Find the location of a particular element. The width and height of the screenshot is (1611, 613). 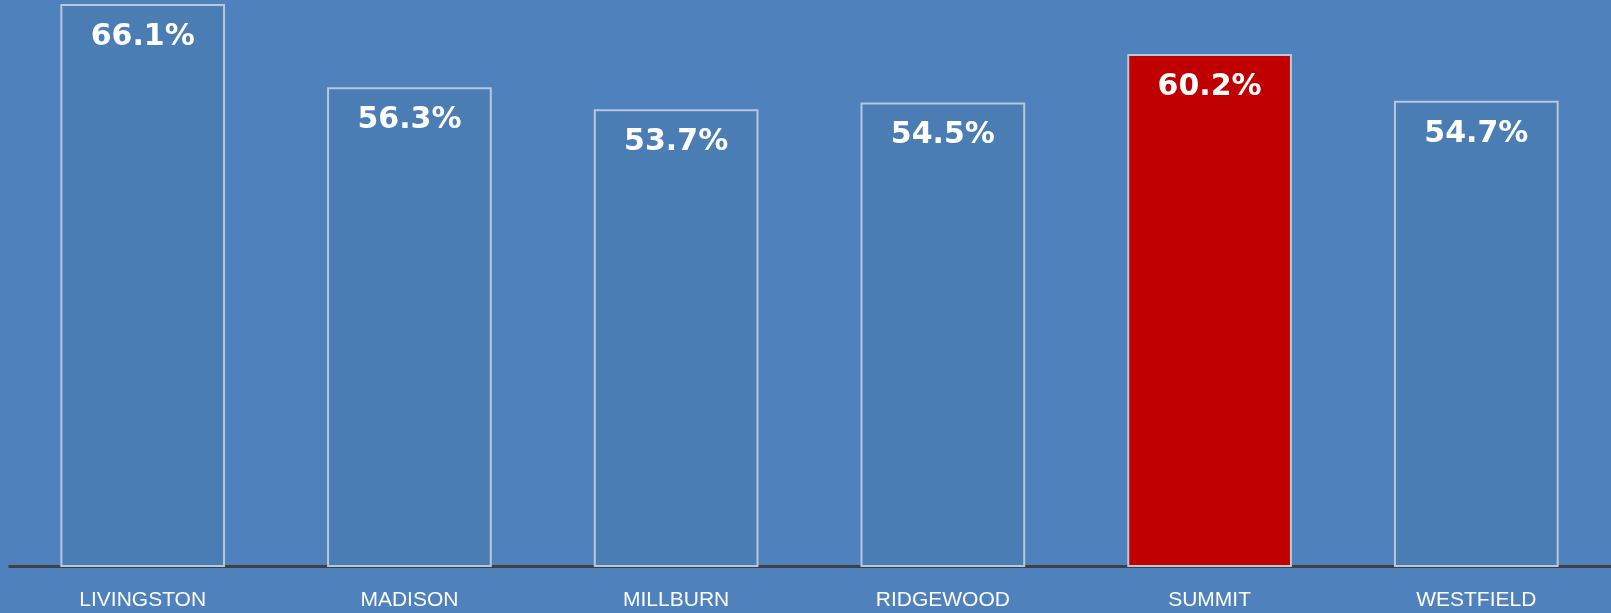

data-label: 60.2% is located at coordinates (1209, 85).